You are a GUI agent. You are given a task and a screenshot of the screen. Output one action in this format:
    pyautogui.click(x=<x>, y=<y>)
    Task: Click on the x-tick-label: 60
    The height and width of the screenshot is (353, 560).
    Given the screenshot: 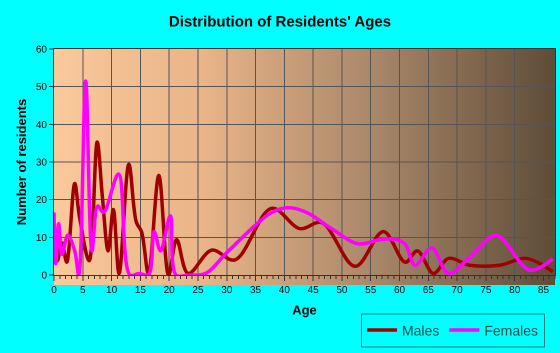 What is the action you would take?
    pyautogui.click(x=400, y=290)
    